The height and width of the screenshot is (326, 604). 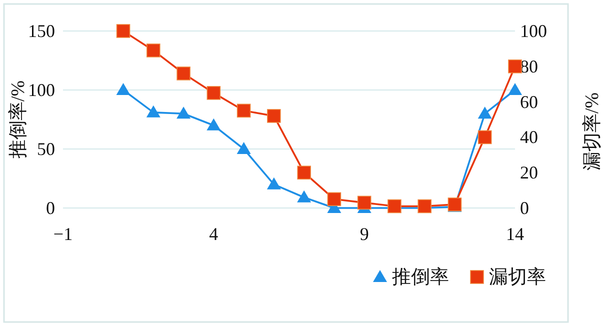 I want to click on legend-label: 漏切率, so click(x=517, y=277).